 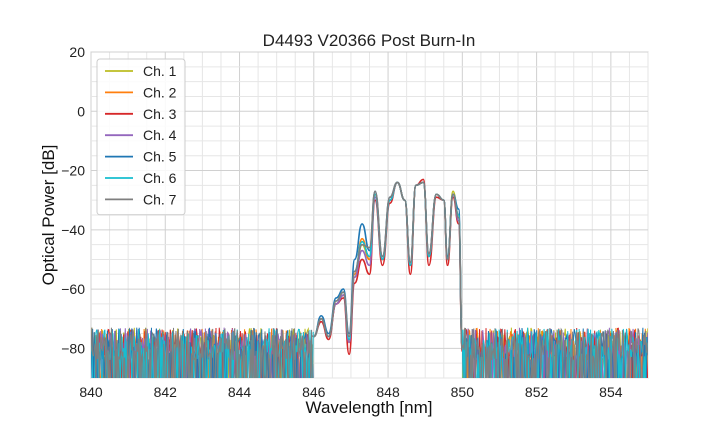 I want to click on legend-label: Ch. 3, so click(x=160, y=114).